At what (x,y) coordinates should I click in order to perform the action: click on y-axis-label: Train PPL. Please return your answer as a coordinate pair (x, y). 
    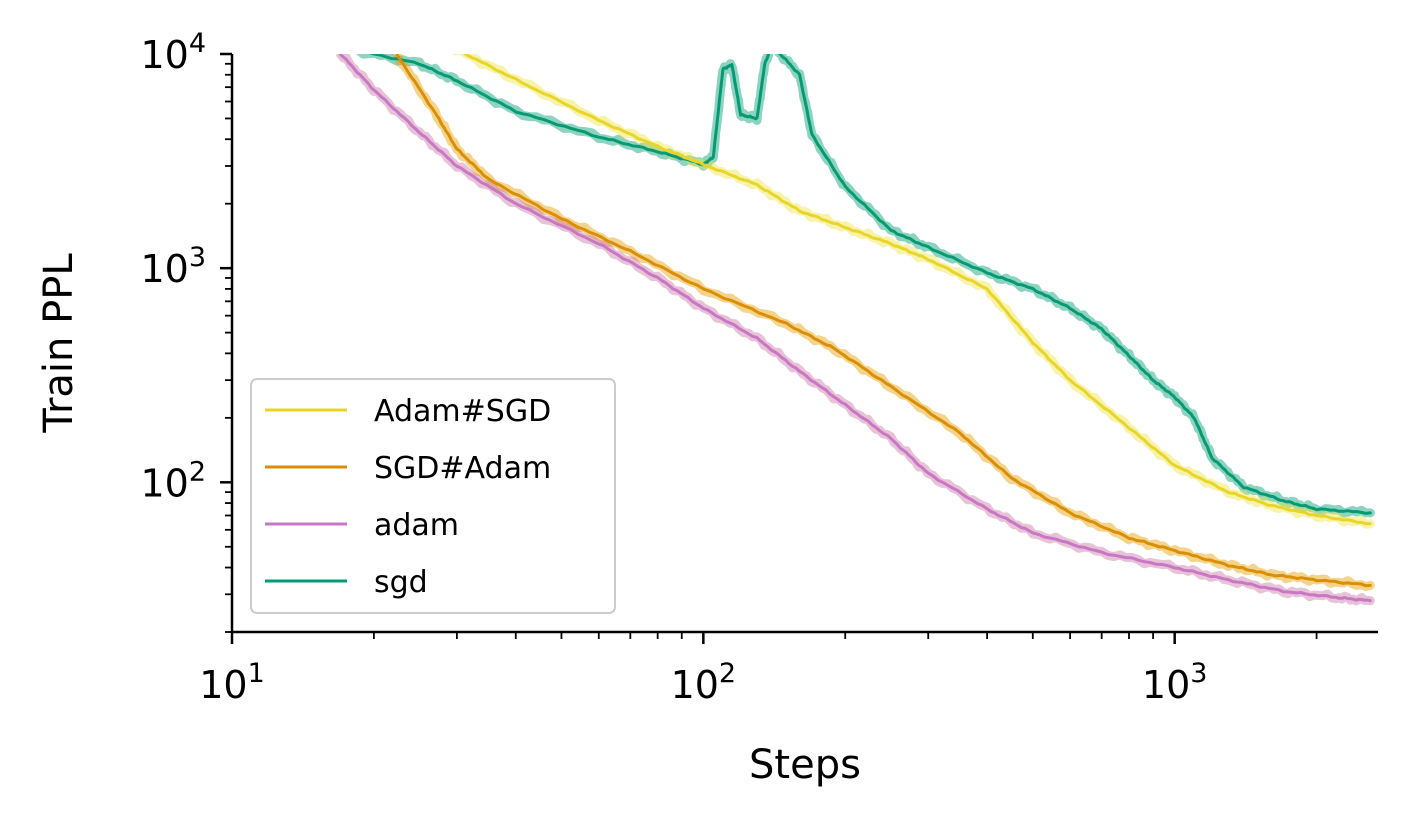
    Looking at the image, I should click on (59, 343).